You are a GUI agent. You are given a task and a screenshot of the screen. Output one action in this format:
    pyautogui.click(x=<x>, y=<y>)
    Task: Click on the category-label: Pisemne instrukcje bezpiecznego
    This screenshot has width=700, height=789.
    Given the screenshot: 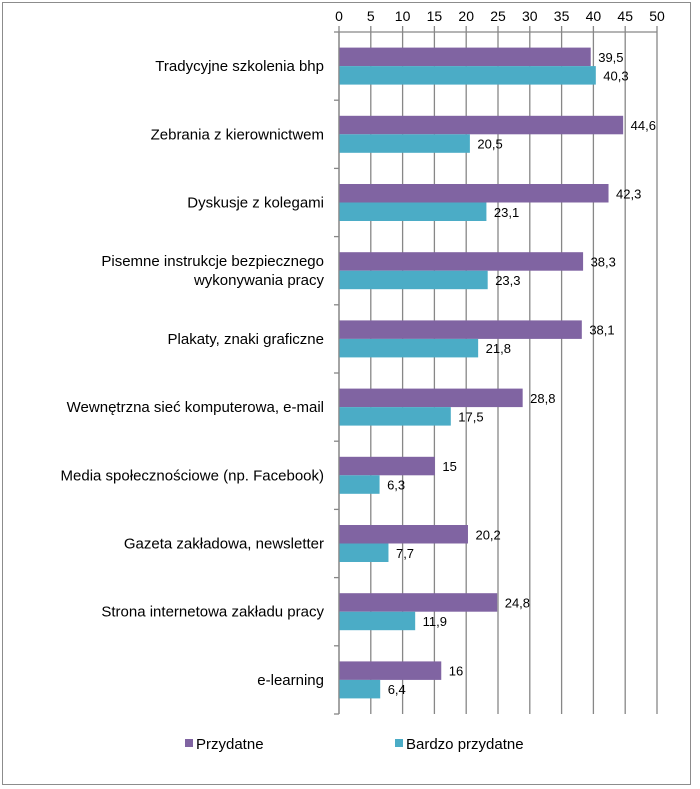 What is the action you would take?
    pyautogui.click(x=212, y=261)
    